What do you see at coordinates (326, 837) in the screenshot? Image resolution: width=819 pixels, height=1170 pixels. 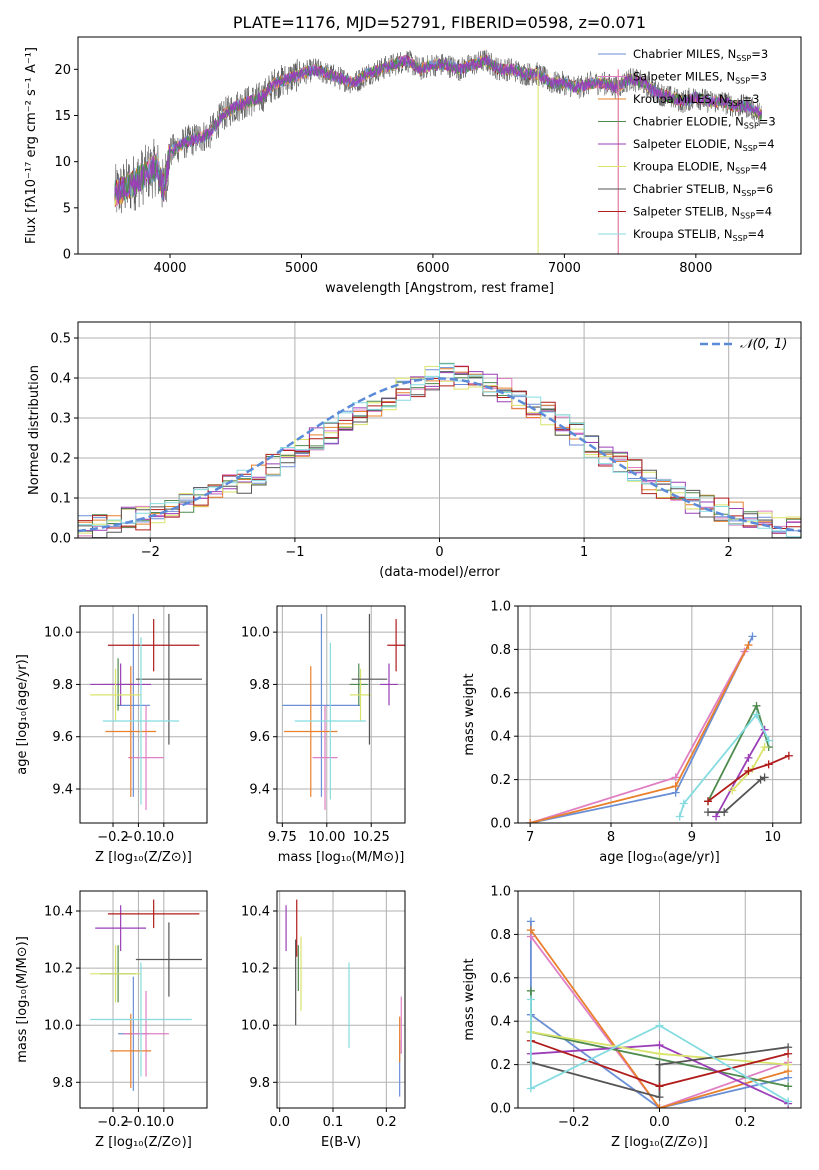 I see `x-tick-label: 10.00` at bounding box center [326, 837].